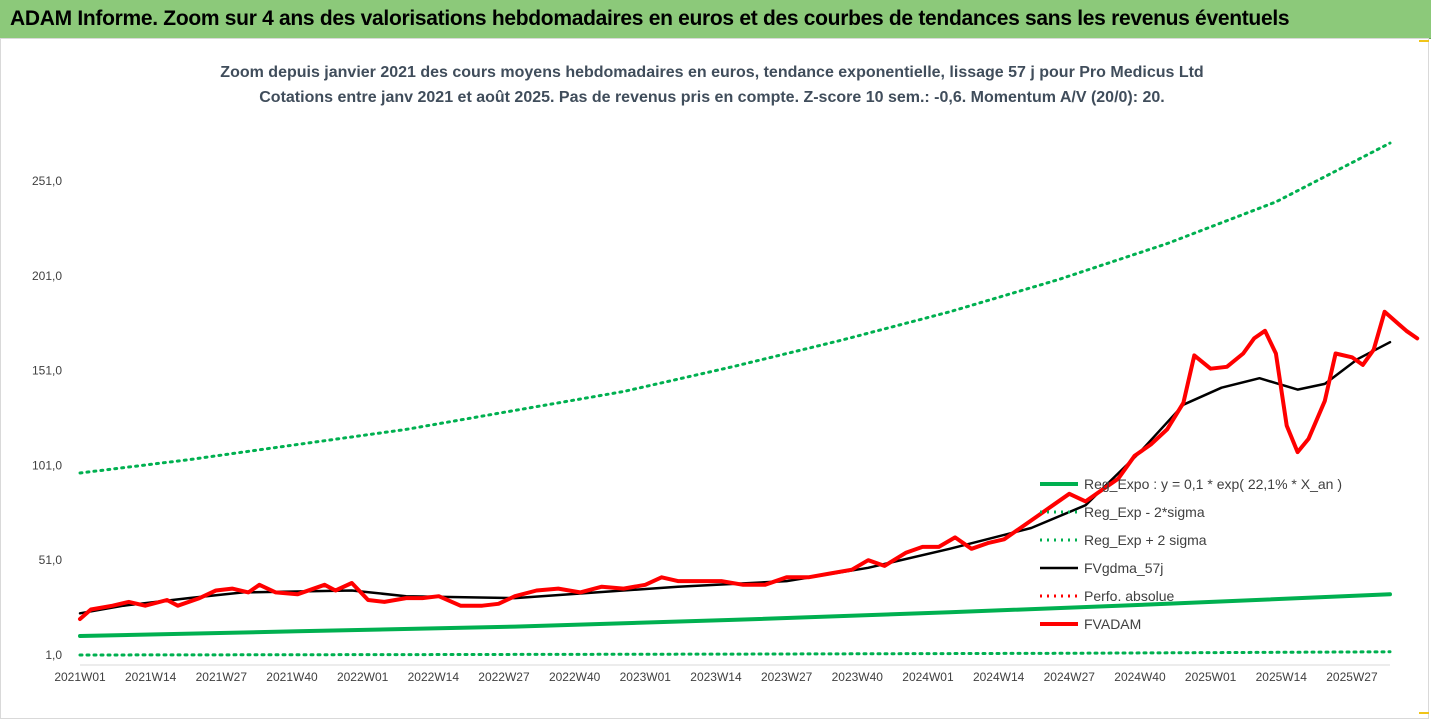  What do you see at coordinates (1282, 677) in the screenshot?
I see `x-tick-label: 2025W14` at bounding box center [1282, 677].